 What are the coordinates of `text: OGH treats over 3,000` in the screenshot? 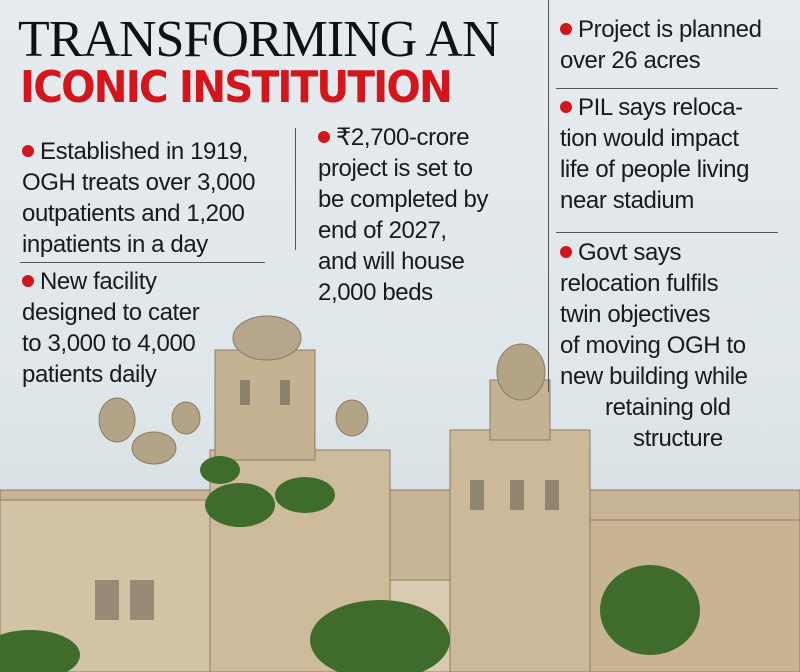 It's located at (139, 182).